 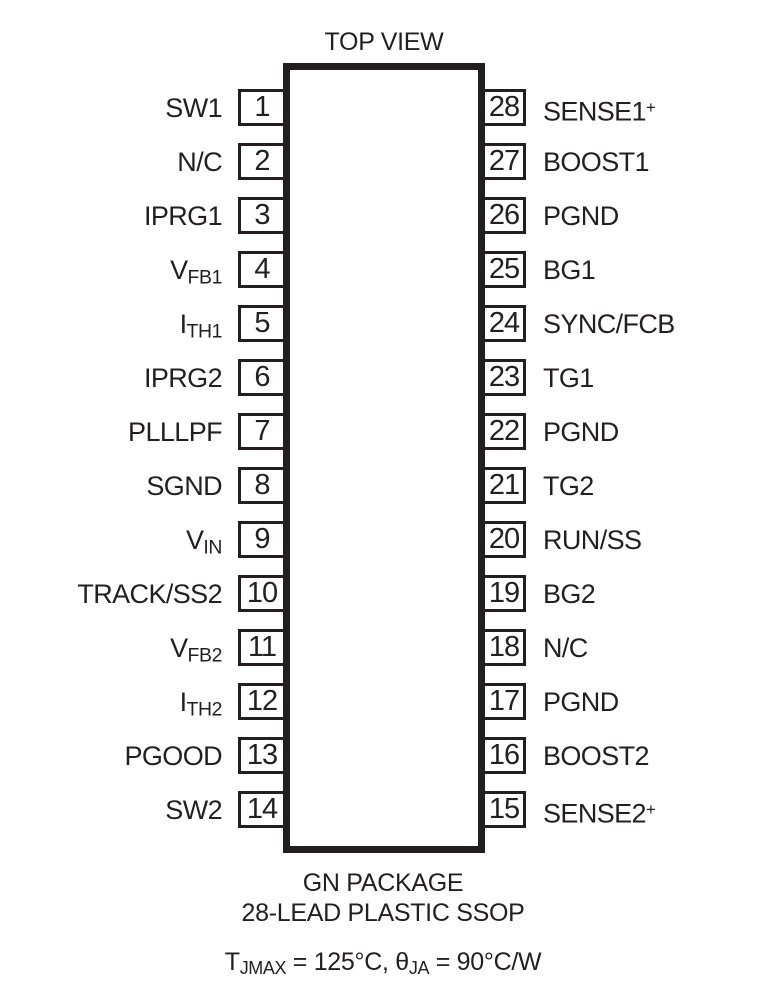 I want to click on pin-number-box-left: 13, so click(x=262, y=755).